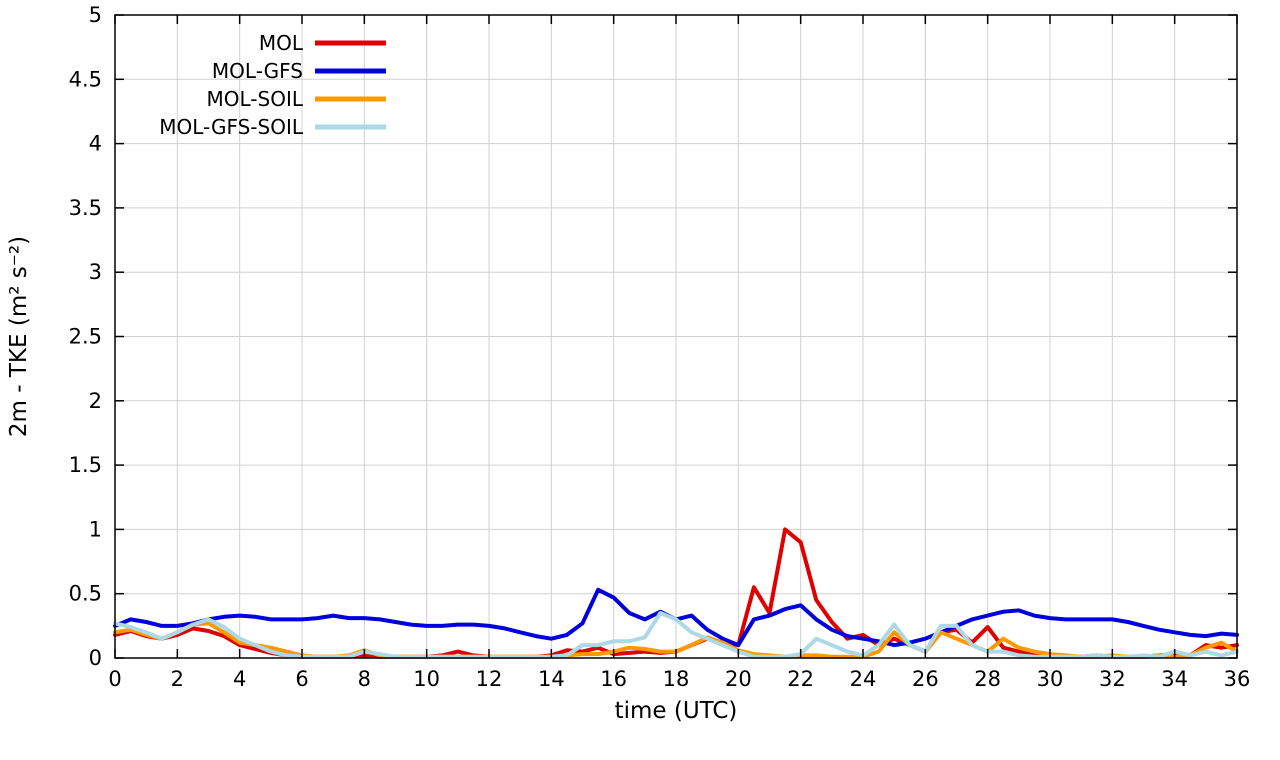 The width and height of the screenshot is (1280, 760). Describe the element at coordinates (738, 679) in the screenshot. I see `svg-text: 20` at that location.